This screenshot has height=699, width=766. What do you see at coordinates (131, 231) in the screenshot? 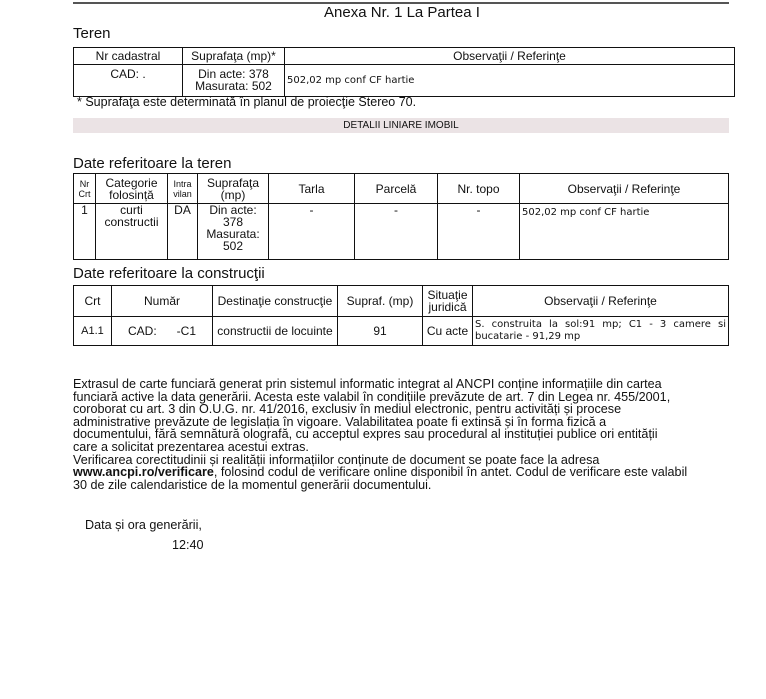
I see `cell-categorie: curti constructii` at bounding box center [131, 231].